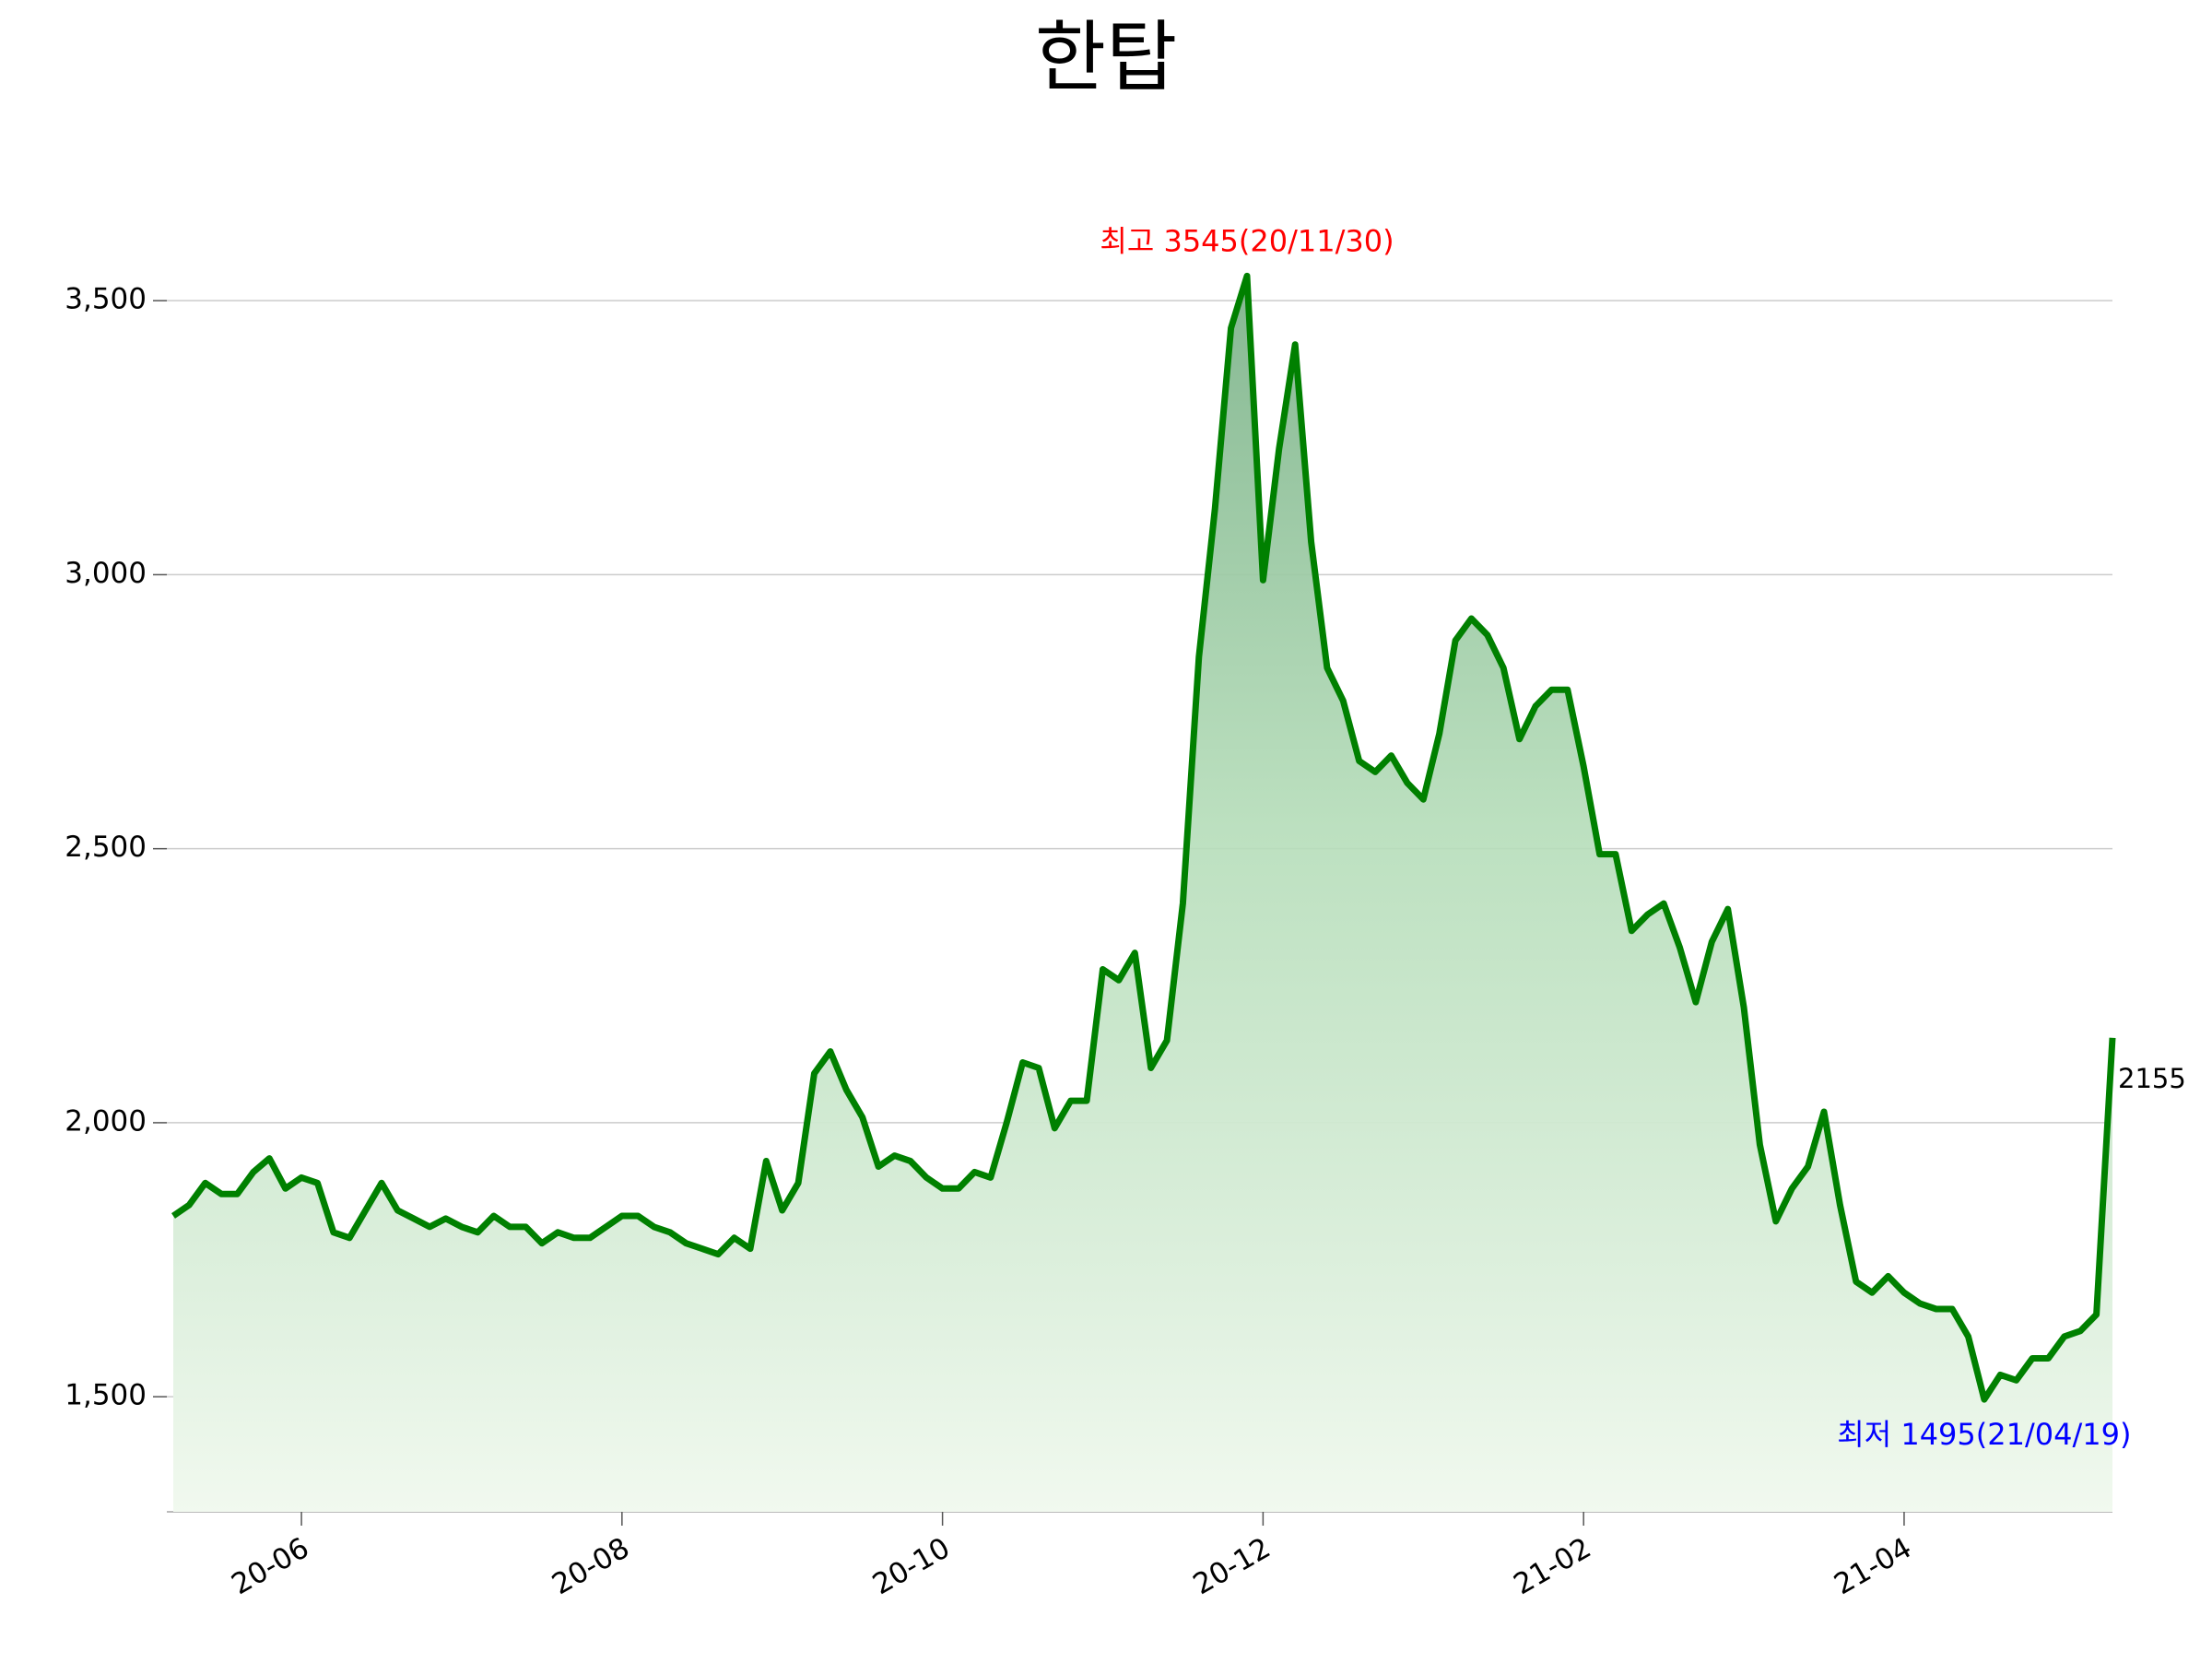  What do you see at coordinates (911, 1566) in the screenshot?
I see `x-tick-label: 20-10` at bounding box center [911, 1566].